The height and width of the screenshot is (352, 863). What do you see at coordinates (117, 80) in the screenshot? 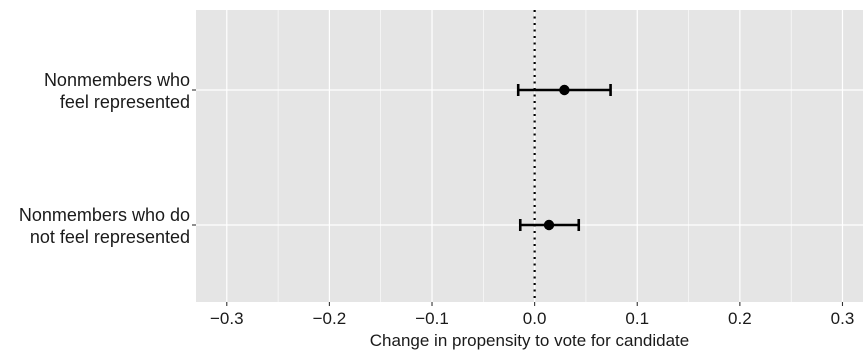
I see `category-label-line: Nonmembers who` at bounding box center [117, 80].